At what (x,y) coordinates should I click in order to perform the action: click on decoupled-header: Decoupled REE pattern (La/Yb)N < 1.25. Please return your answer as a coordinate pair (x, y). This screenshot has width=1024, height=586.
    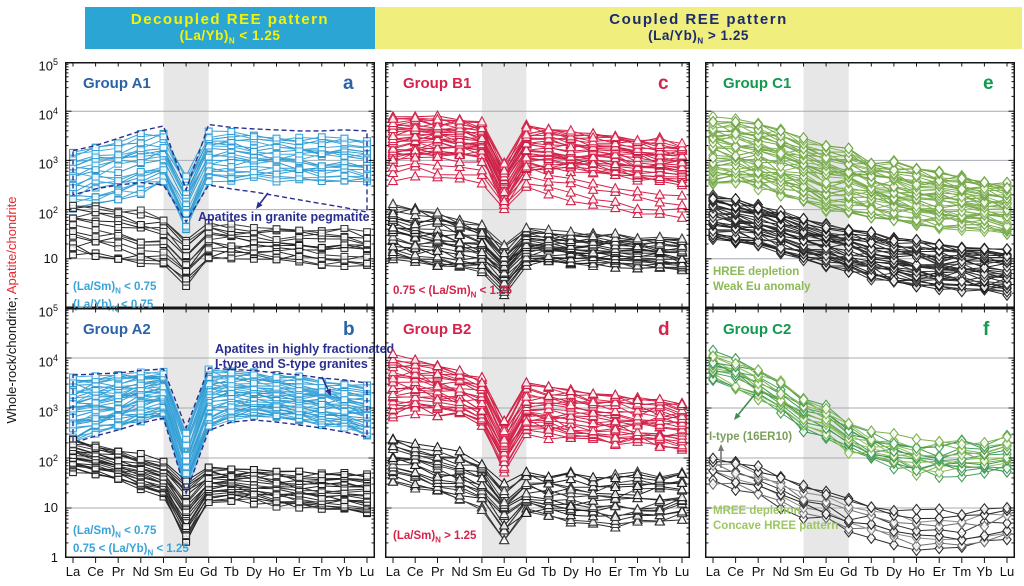
    Looking at the image, I should click on (230, 28).